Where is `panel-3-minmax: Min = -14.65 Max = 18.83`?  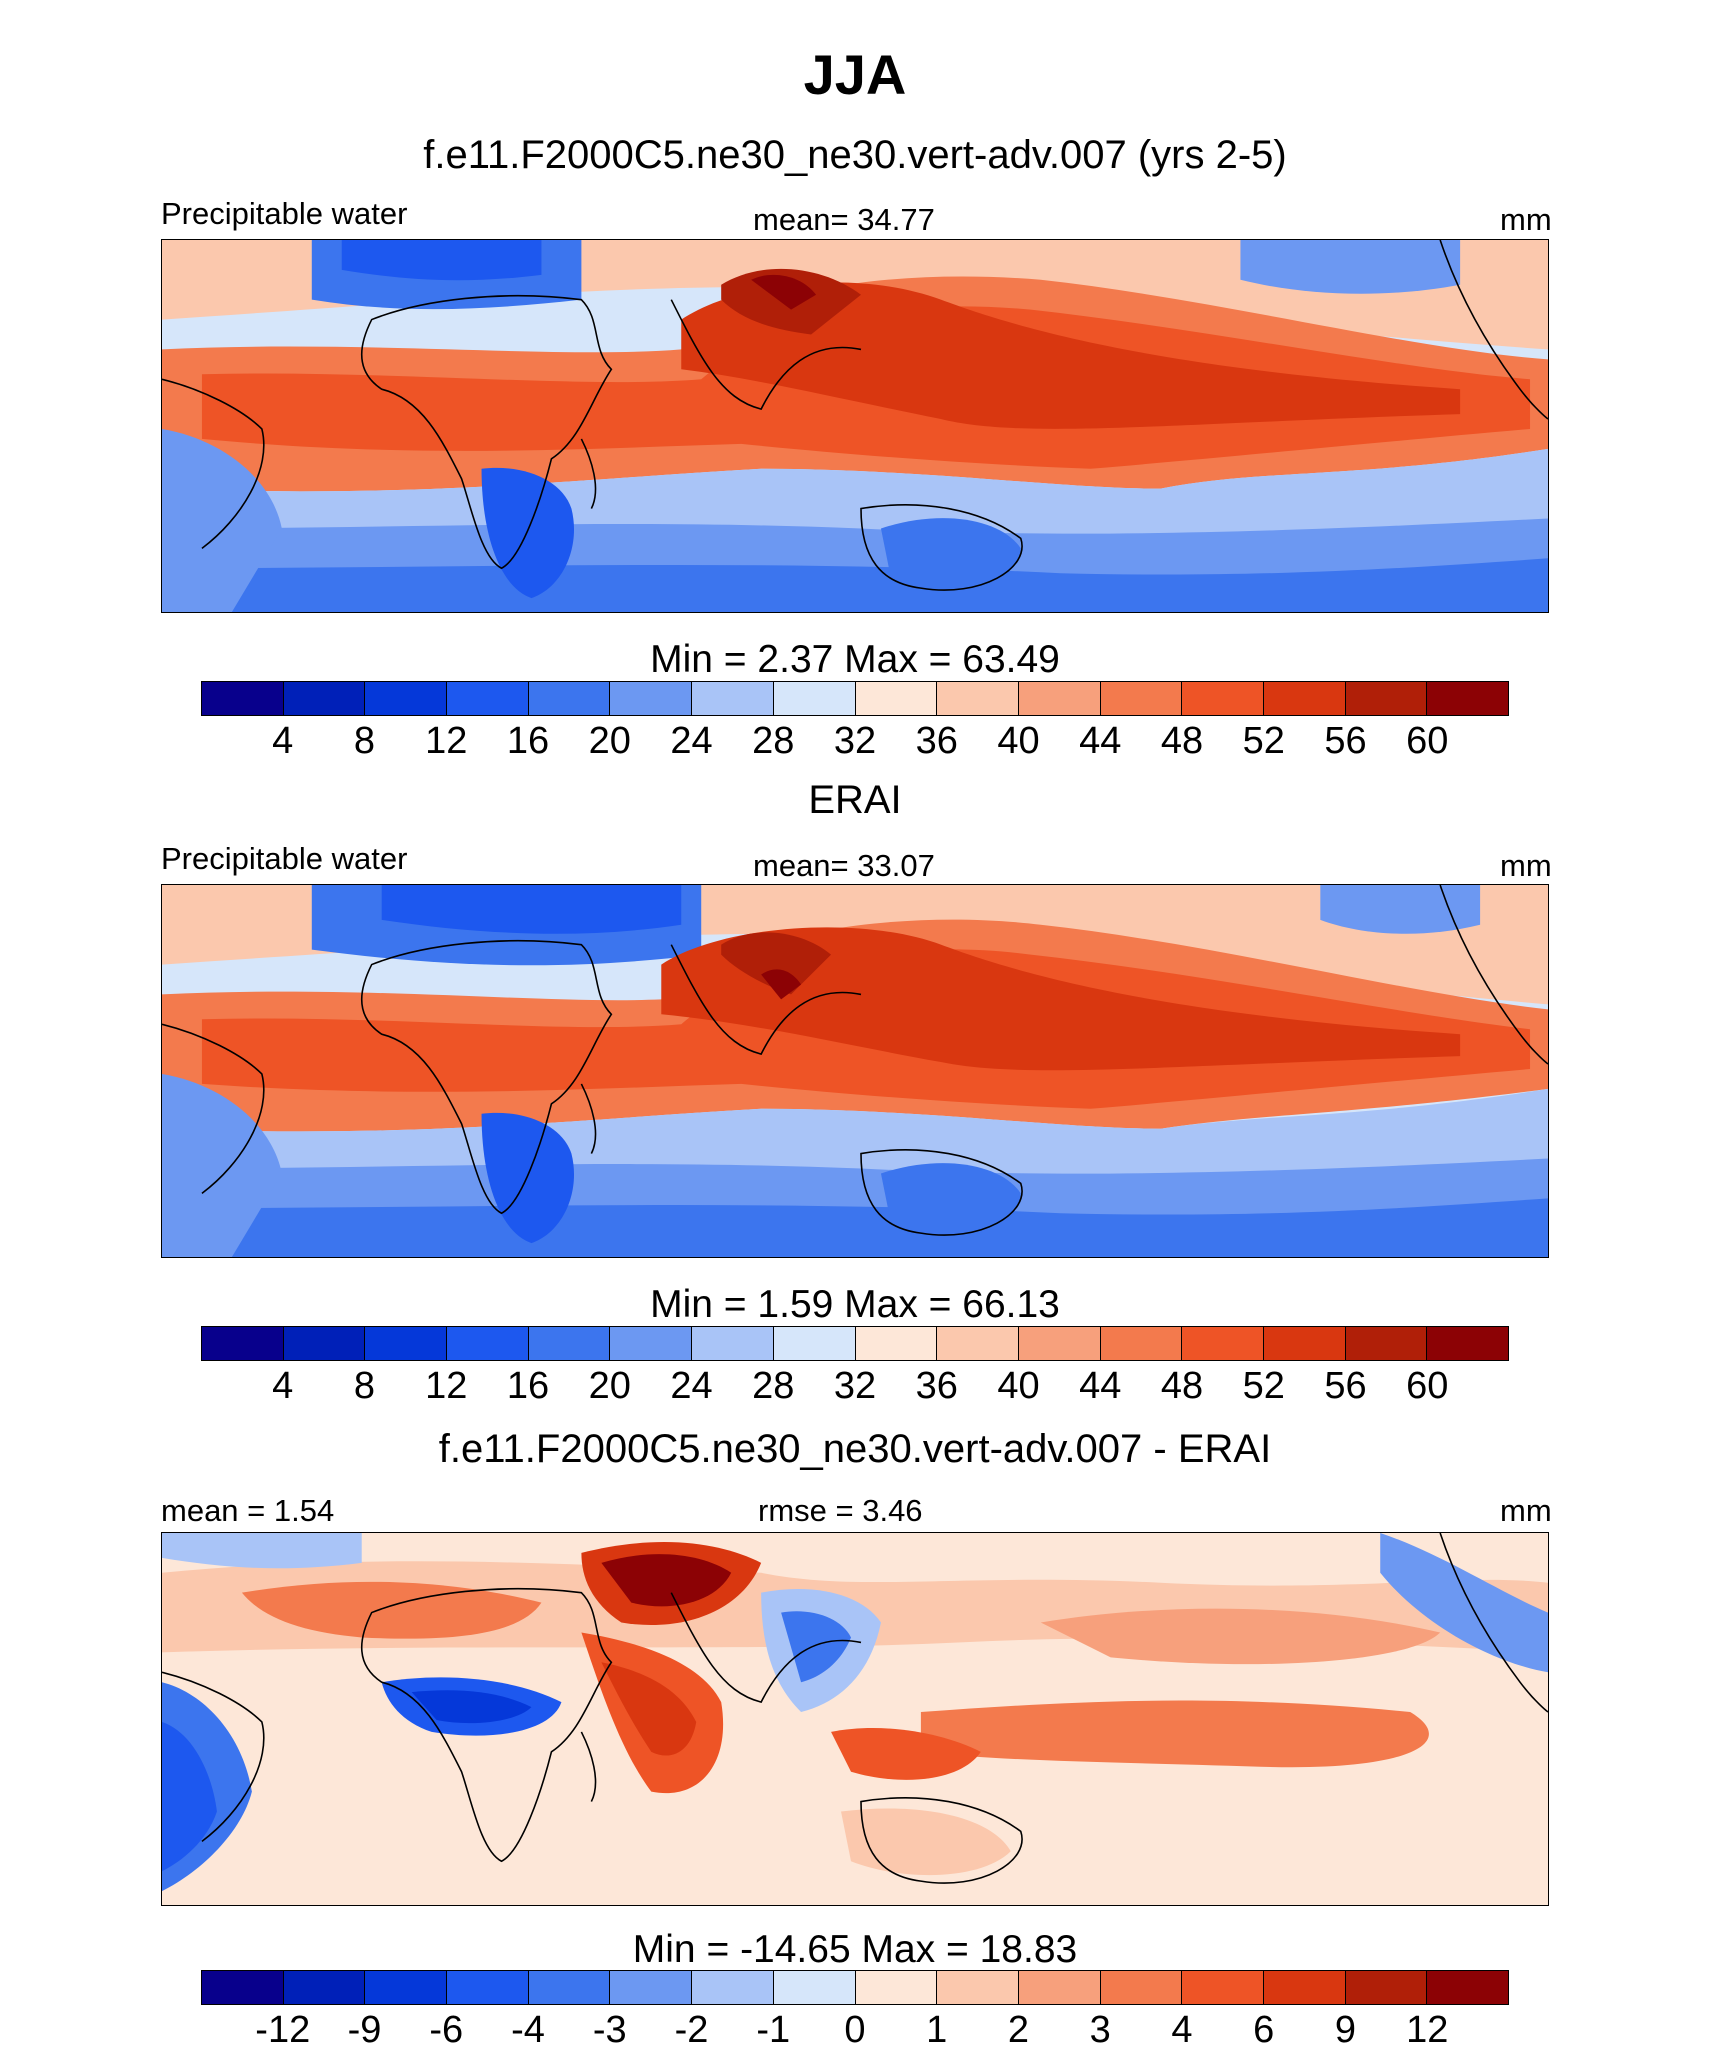
panel-3-minmax: Min = -14.65 Max = 18.83 is located at coordinates (855, 1949).